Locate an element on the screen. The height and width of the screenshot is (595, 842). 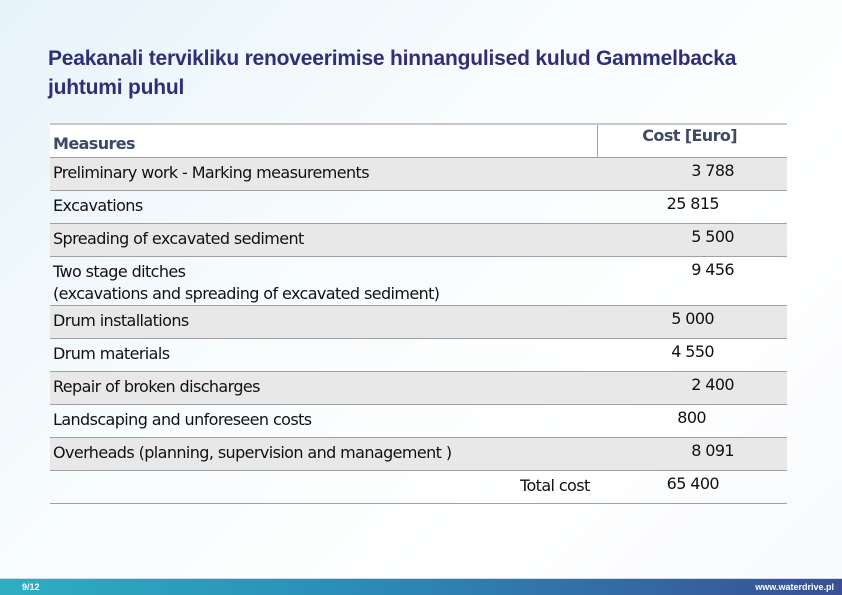
table-row: Landscaping and unforeseen costs 800 is located at coordinates (418, 421).